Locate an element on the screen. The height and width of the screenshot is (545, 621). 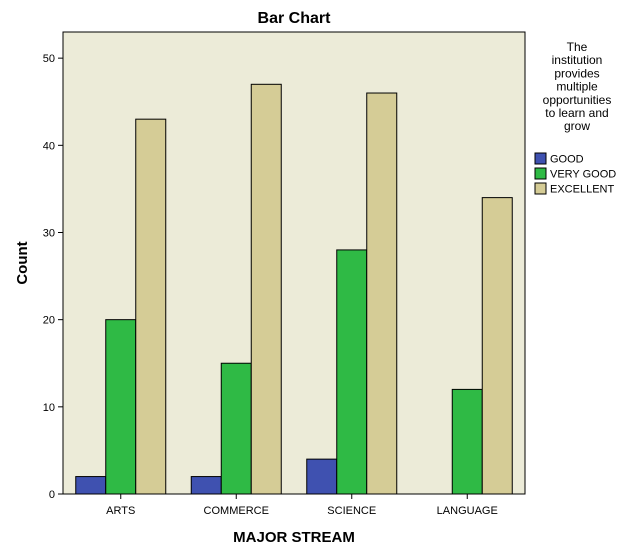
y-tick-label: 10 is located at coordinates (49, 408).